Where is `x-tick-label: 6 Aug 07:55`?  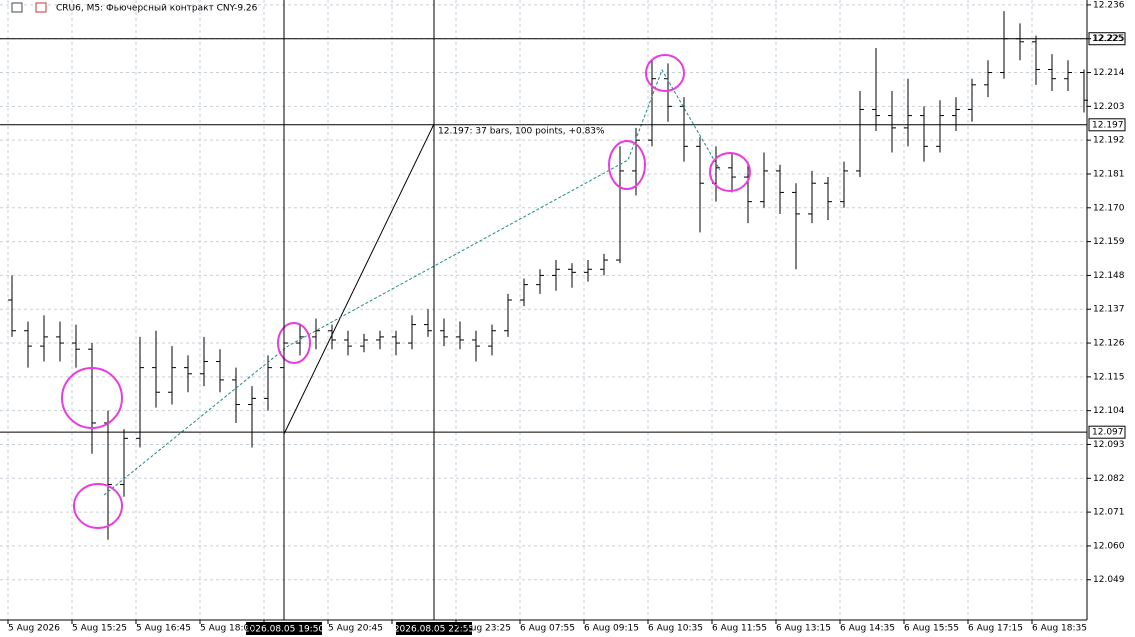
x-tick-label: 6 Aug 07:55 is located at coordinates (547, 629).